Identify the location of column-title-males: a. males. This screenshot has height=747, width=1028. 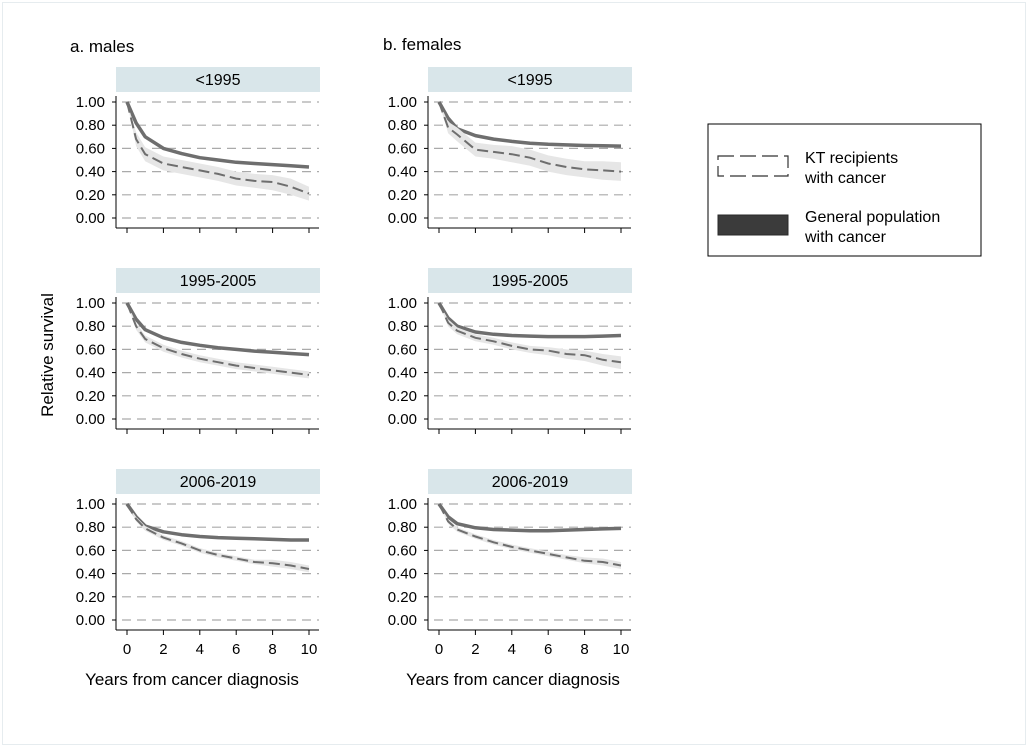
(102, 46).